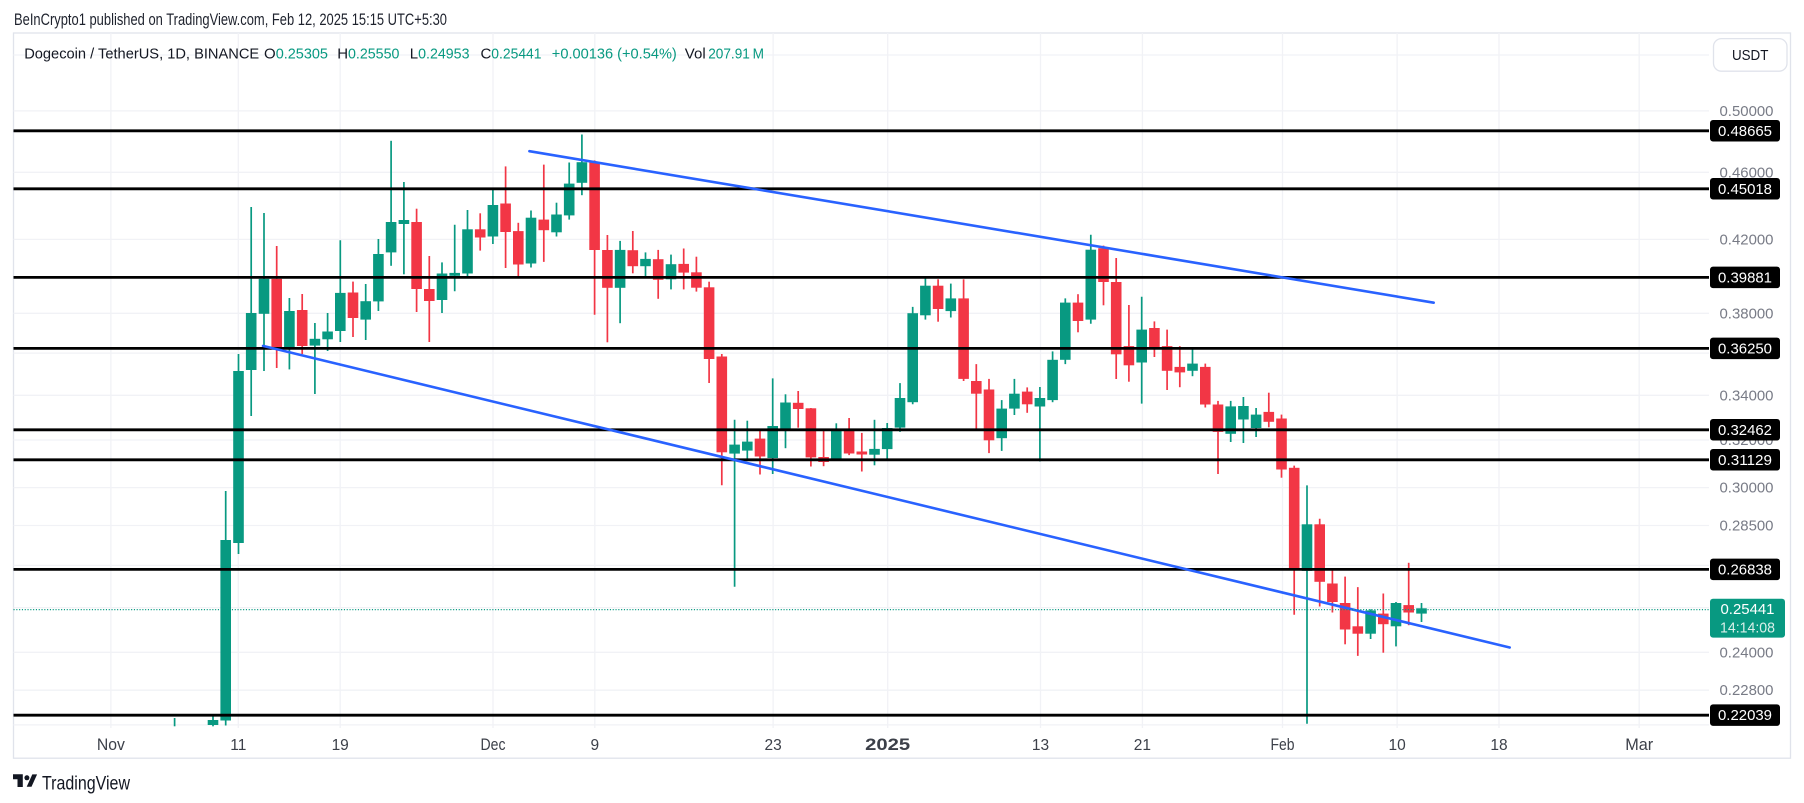 The image size is (1804, 803). What do you see at coordinates (1745, 431) in the screenshot?
I see `svg-text: 0.32462` at bounding box center [1745, 431].